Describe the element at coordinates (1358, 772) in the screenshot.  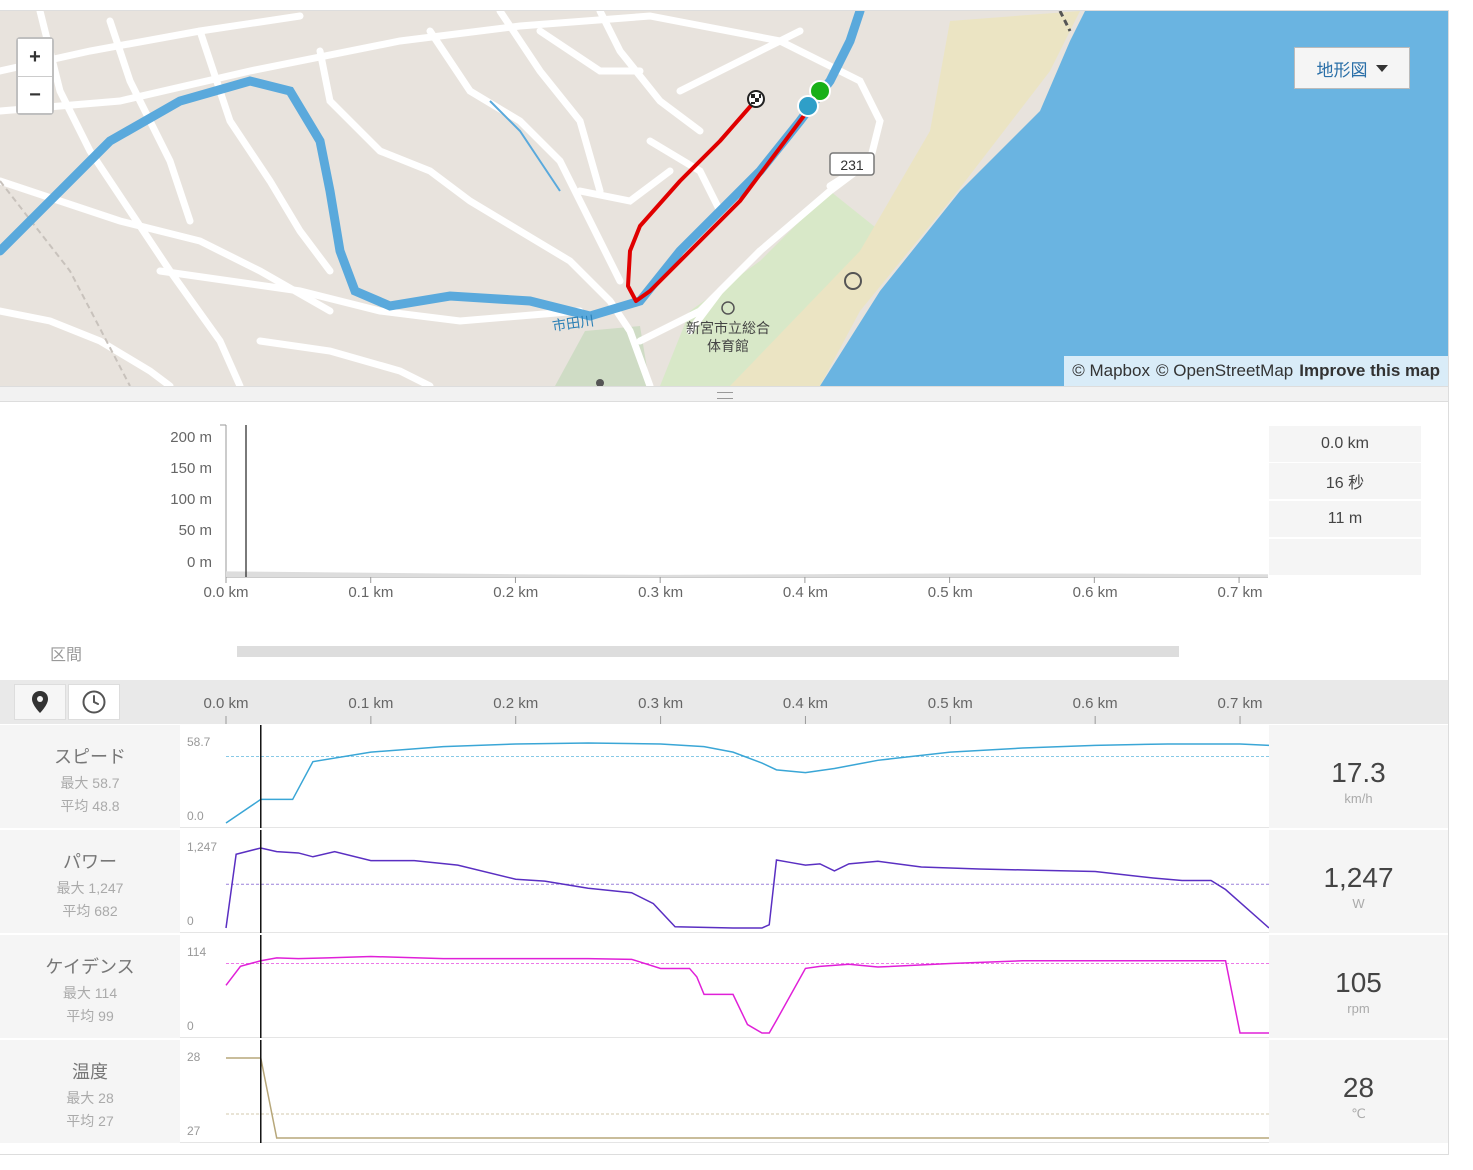
I see `metric-current-value: 17.3` at that location.